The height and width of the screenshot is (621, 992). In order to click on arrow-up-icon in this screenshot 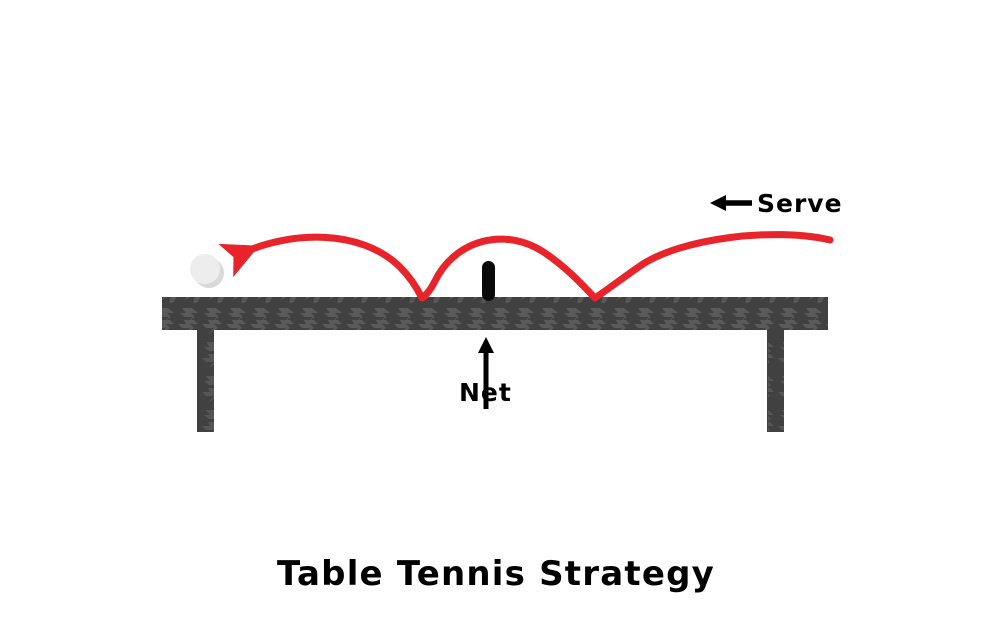, I will do `click(486, 373)`.